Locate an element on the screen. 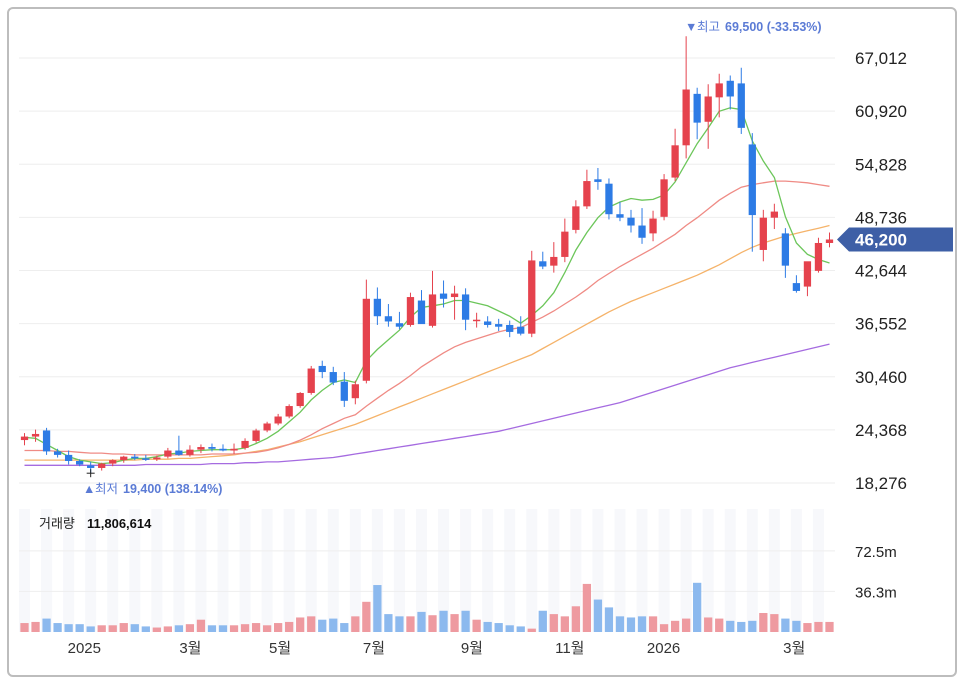 This screenshot has height=686, width=966. date-axis-labels: 2025 3월 5월 7월 9월 11월 2026 3월 is located at coordinates (437, 648).